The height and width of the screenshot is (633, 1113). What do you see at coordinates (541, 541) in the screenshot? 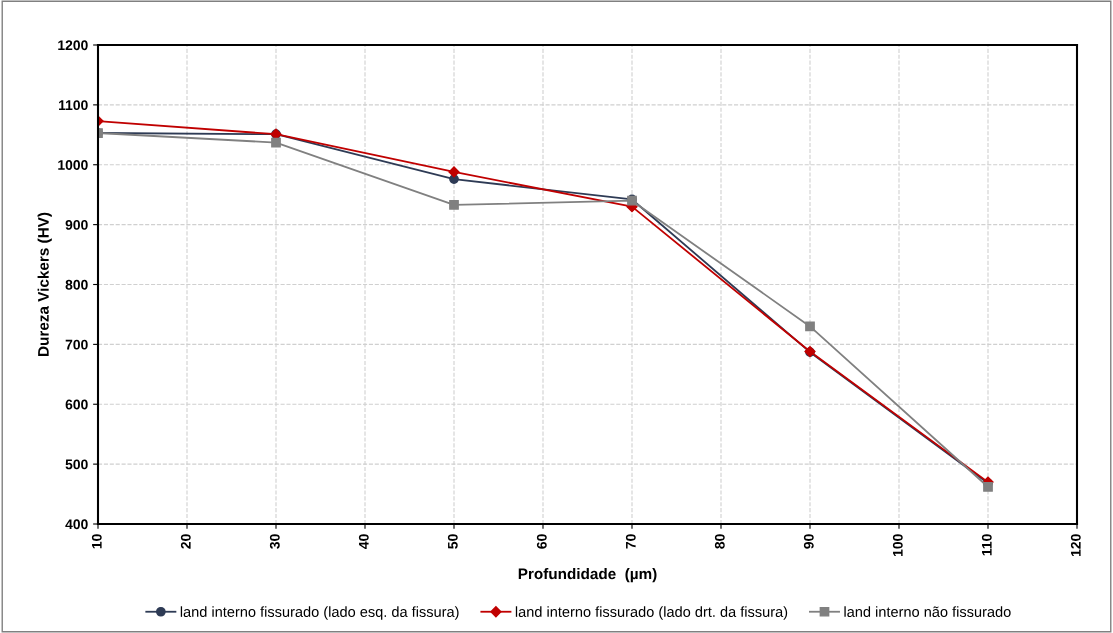
I see `x-tick-label: 60` at bounding box center [541, 541].